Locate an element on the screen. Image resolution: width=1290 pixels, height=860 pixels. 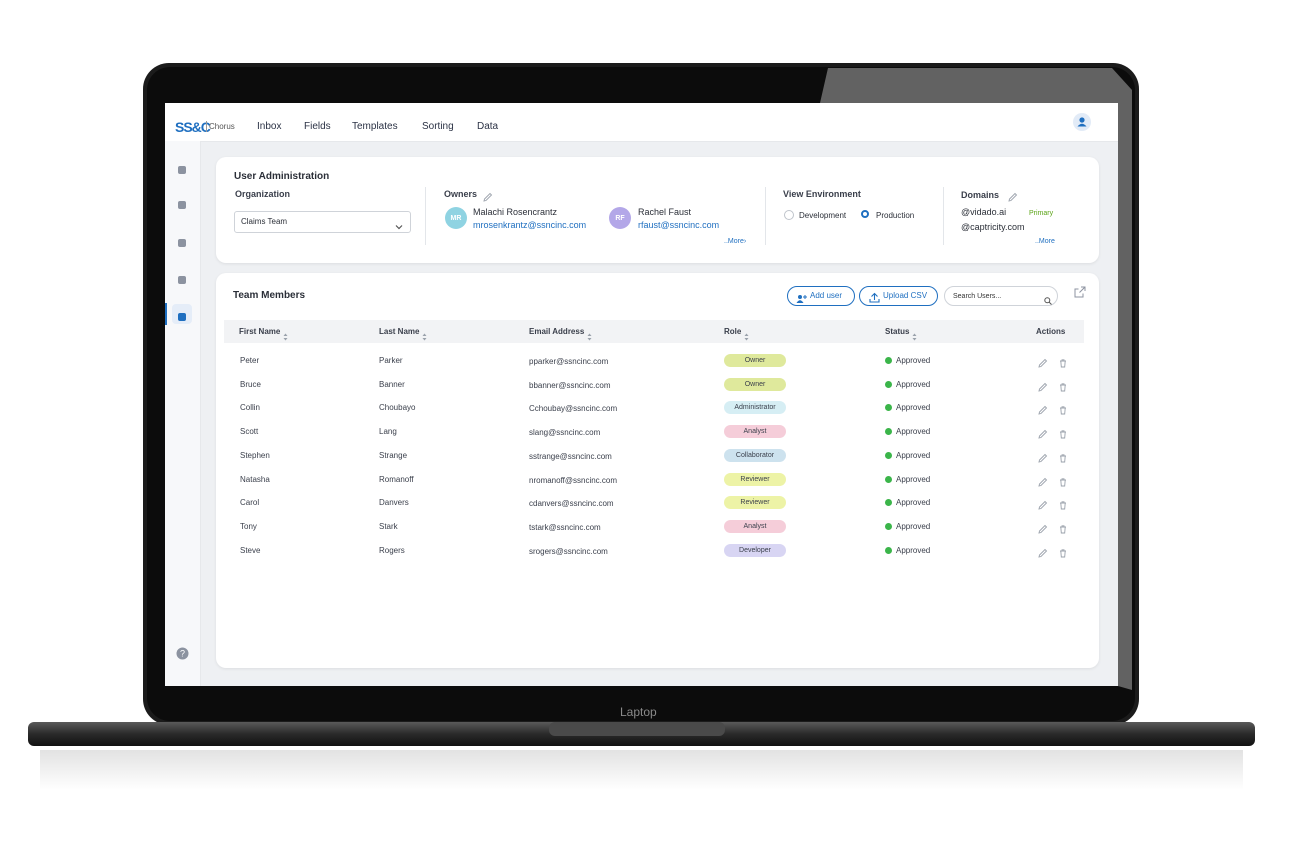
organization-select: Claims Team is located at coordinates (322, 222).